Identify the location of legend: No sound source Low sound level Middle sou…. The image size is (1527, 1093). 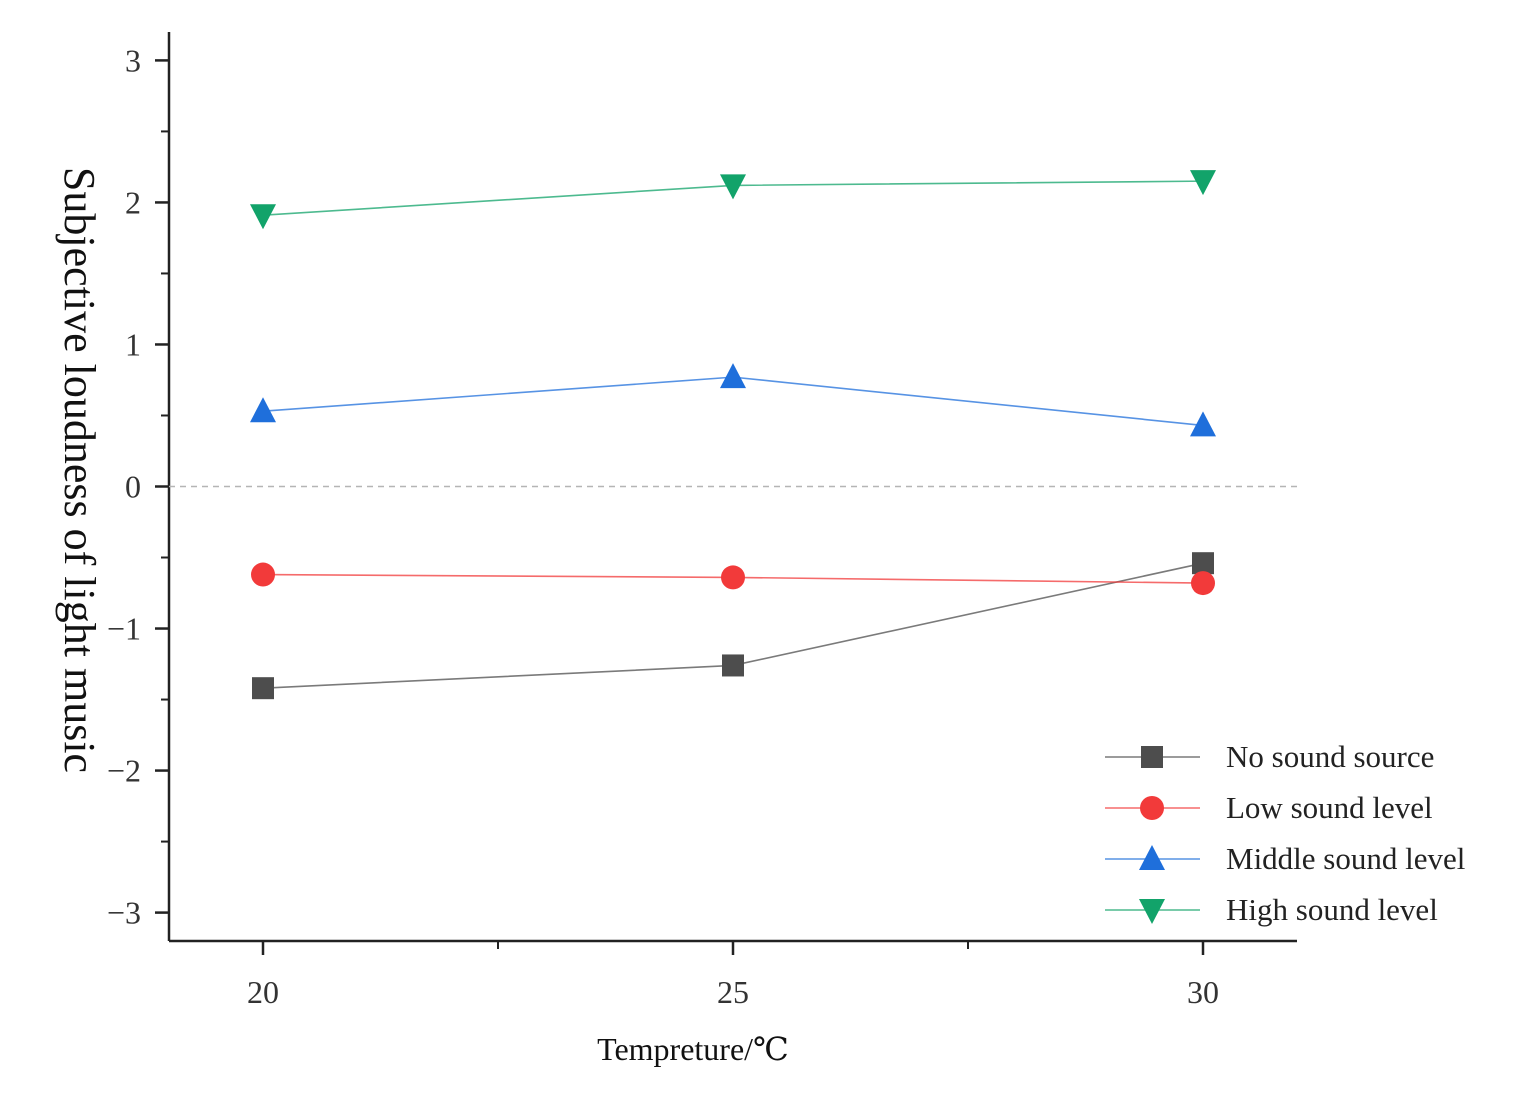
(1285, 833).